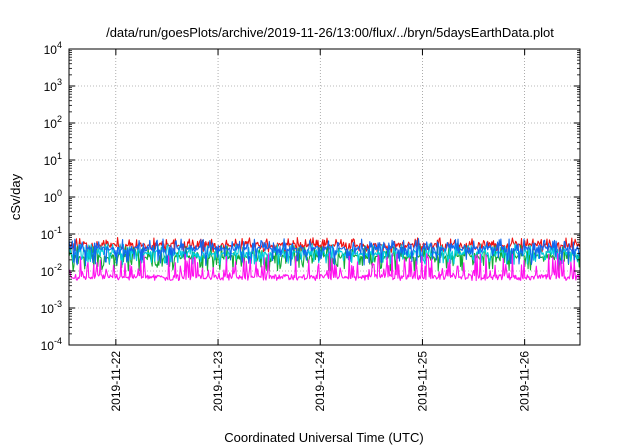  Describe the element at coordinates (53, 159) in the screenshot. I see `y-tick-label: 10¹` at that location.